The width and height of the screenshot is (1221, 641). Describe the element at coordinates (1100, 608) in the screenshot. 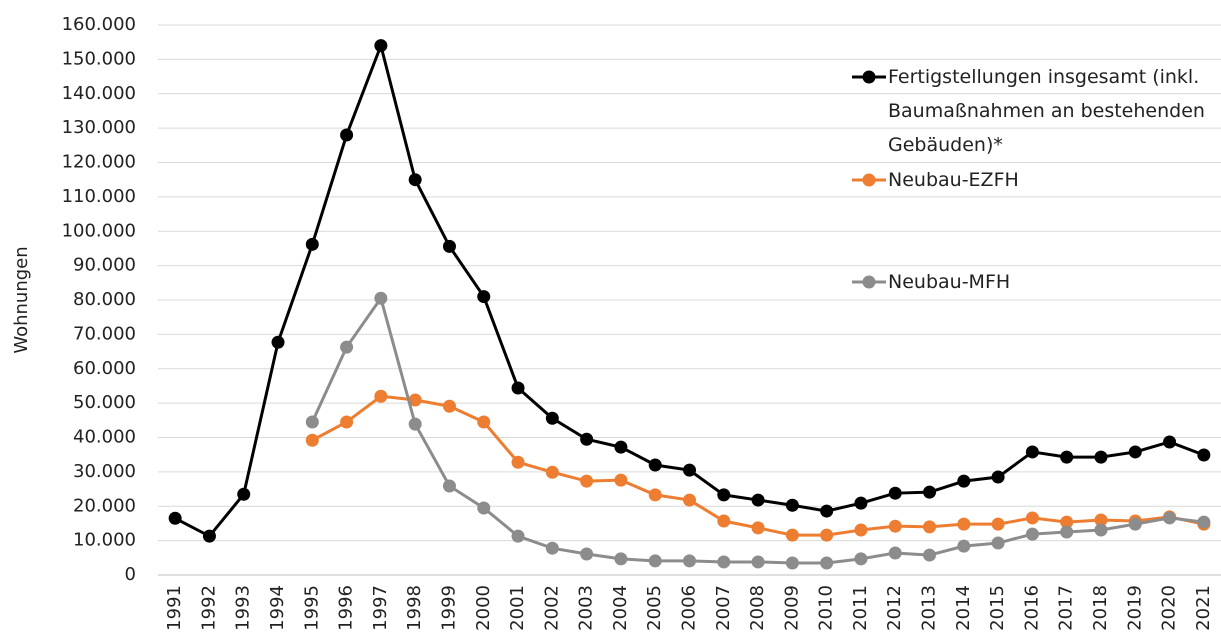

I see `x-tick-label: 2018` at that location.